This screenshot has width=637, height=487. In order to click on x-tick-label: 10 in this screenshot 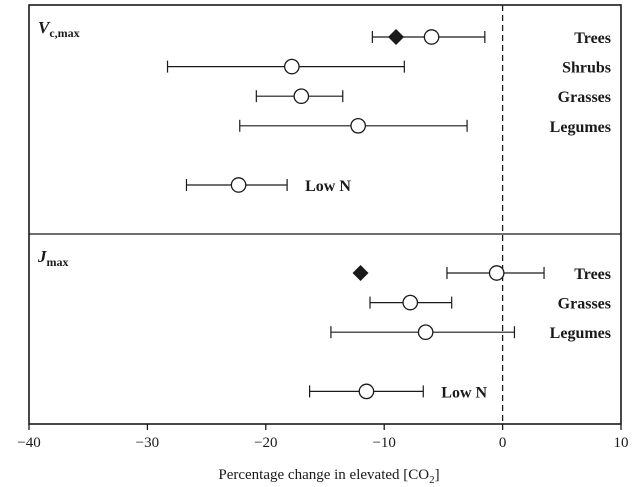, I will do `click(621, 443)`.